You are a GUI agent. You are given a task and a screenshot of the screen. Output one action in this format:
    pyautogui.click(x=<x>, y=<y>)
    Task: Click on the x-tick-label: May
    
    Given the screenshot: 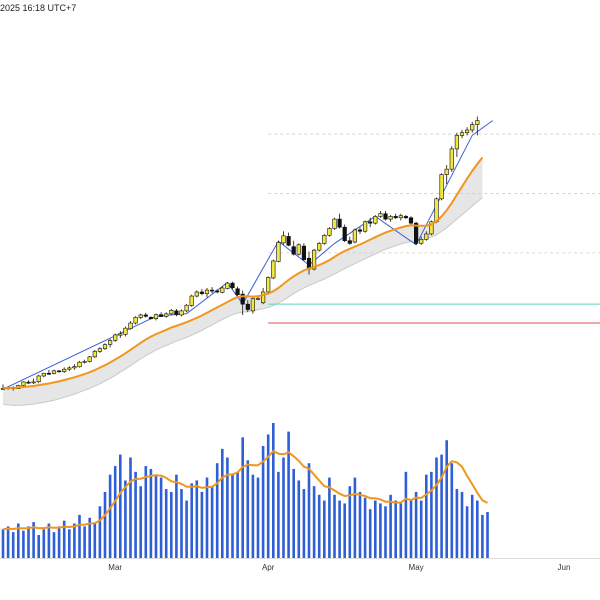 What is the action you would take?
    pyautogui.click(x=416, y=567)
    